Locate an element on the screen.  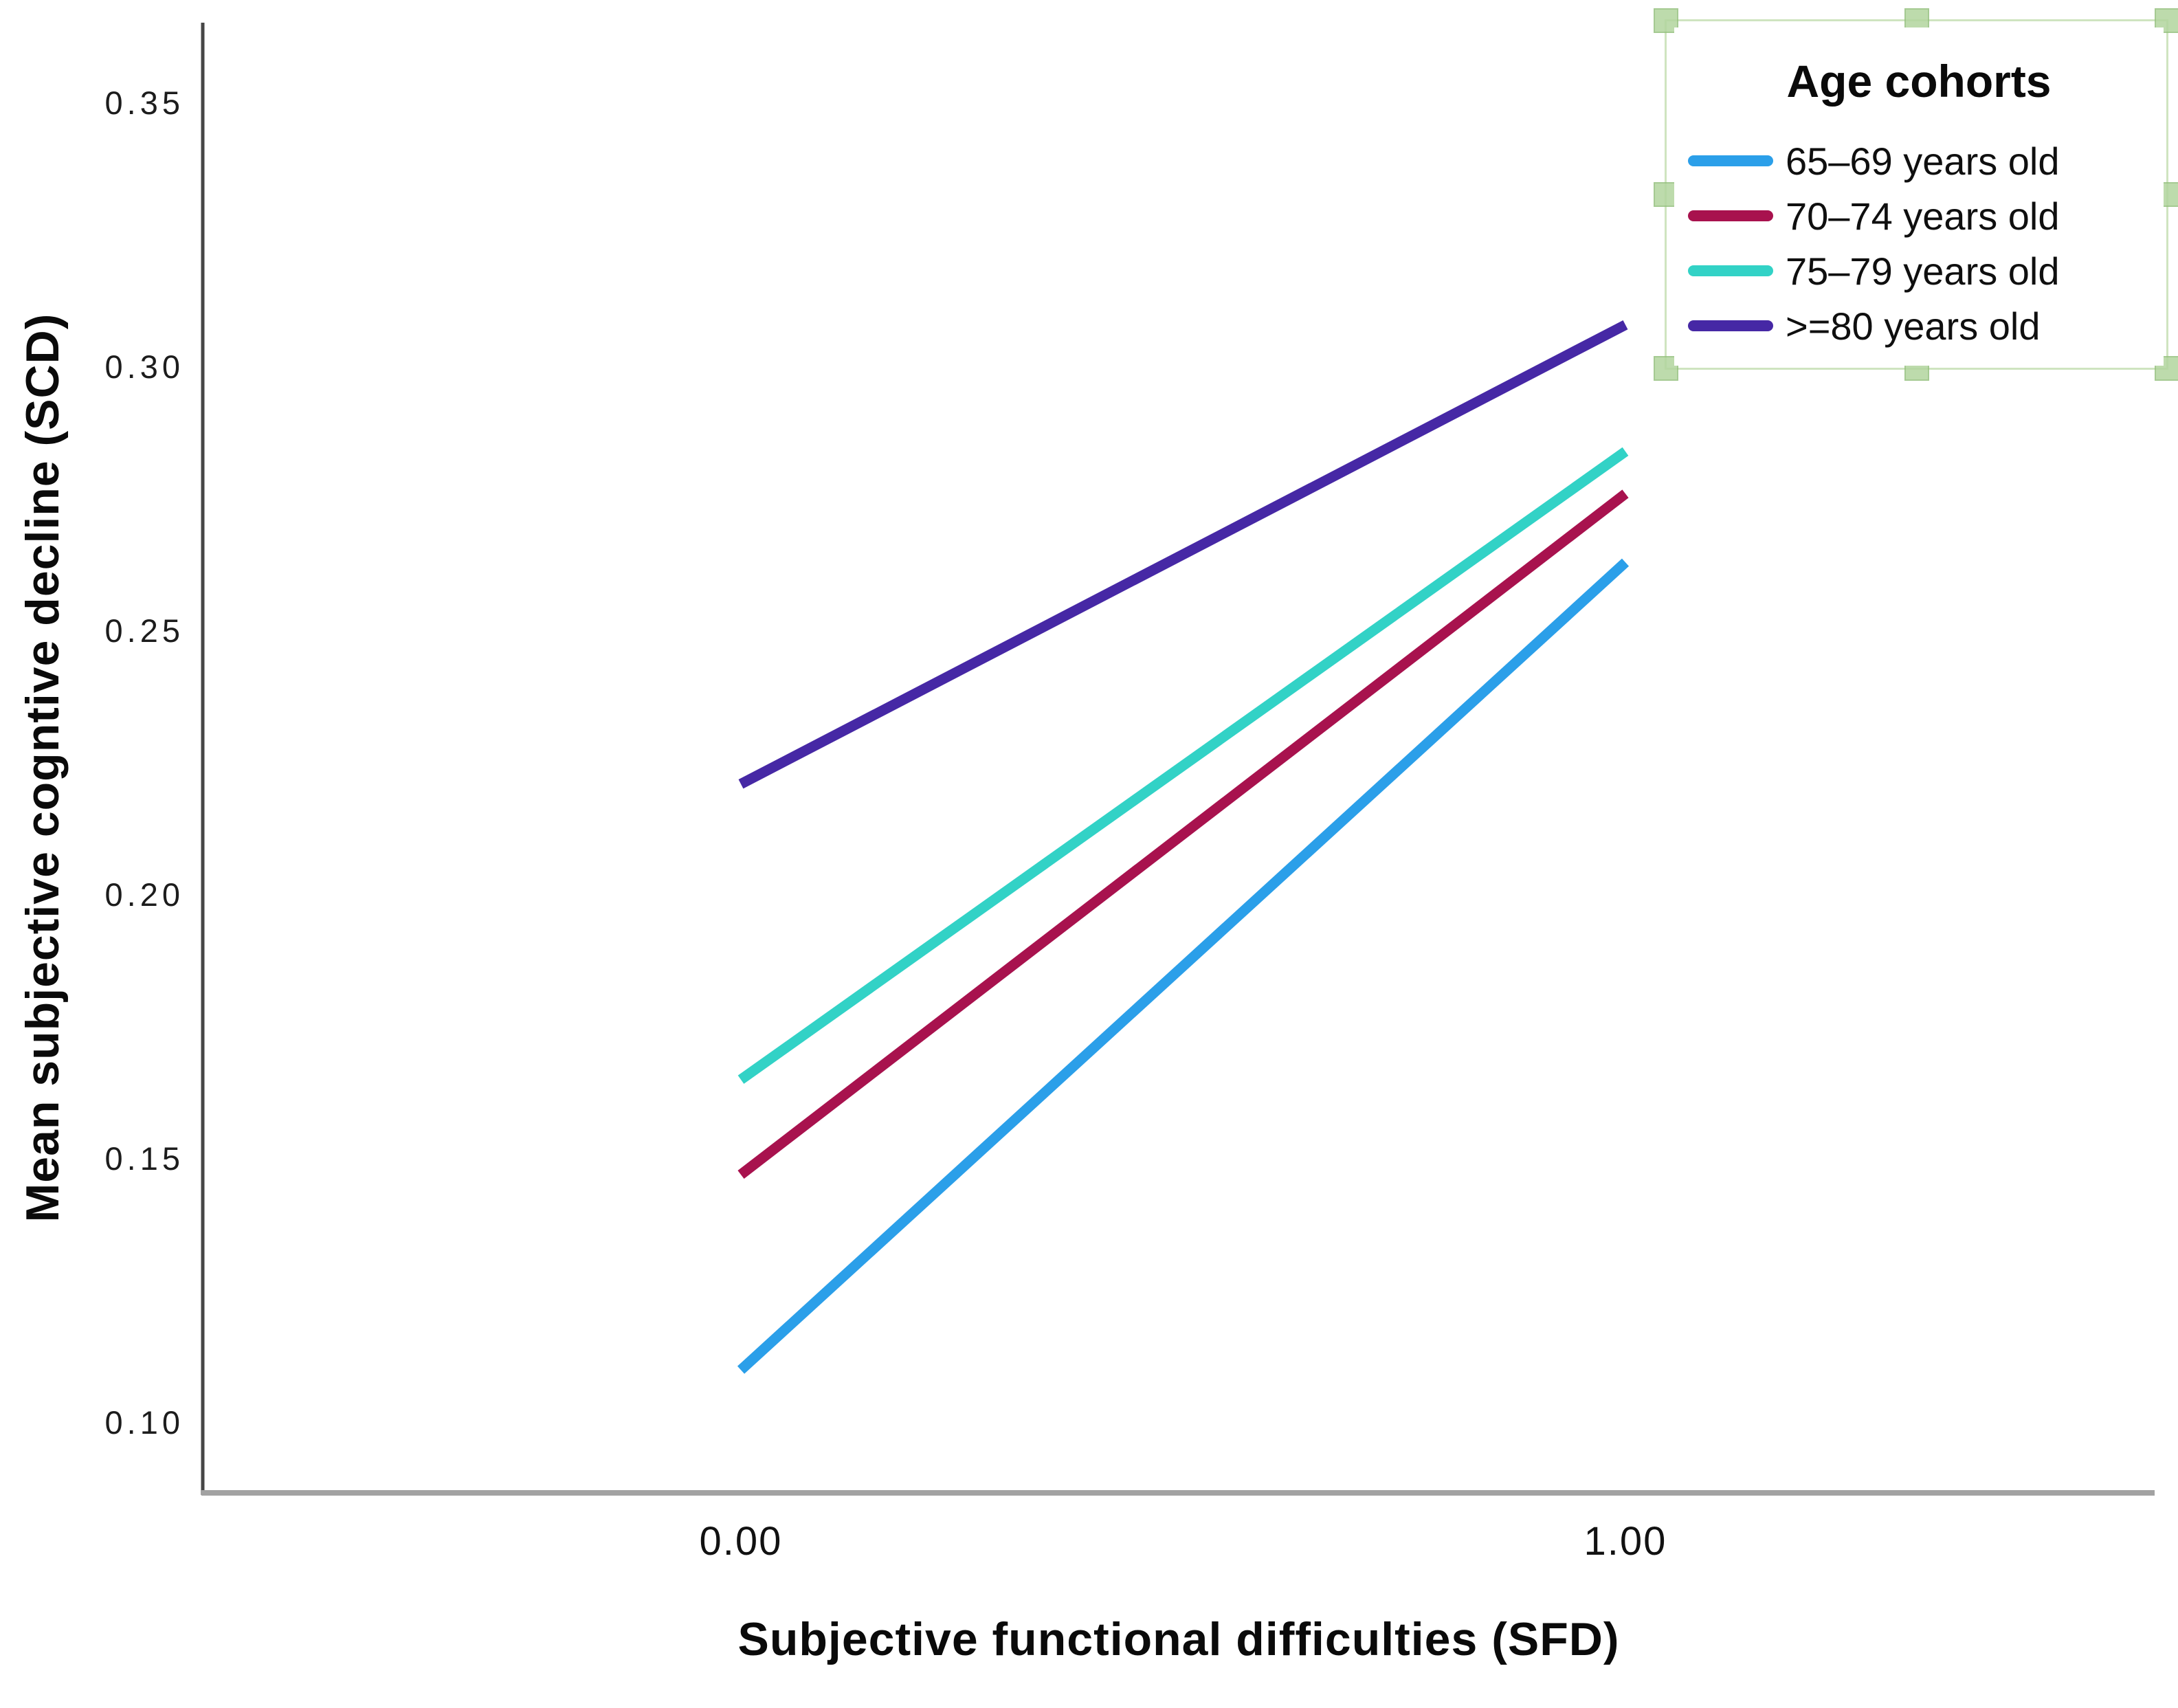
legend-item: >=80 years old is located at coordinates (1919, 325).